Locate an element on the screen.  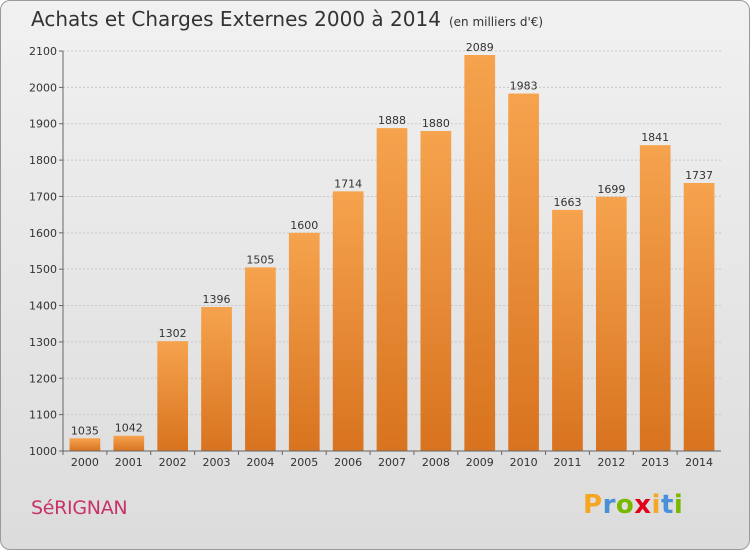
y-tick-label: 2100 is located at coordinates (43, 51).